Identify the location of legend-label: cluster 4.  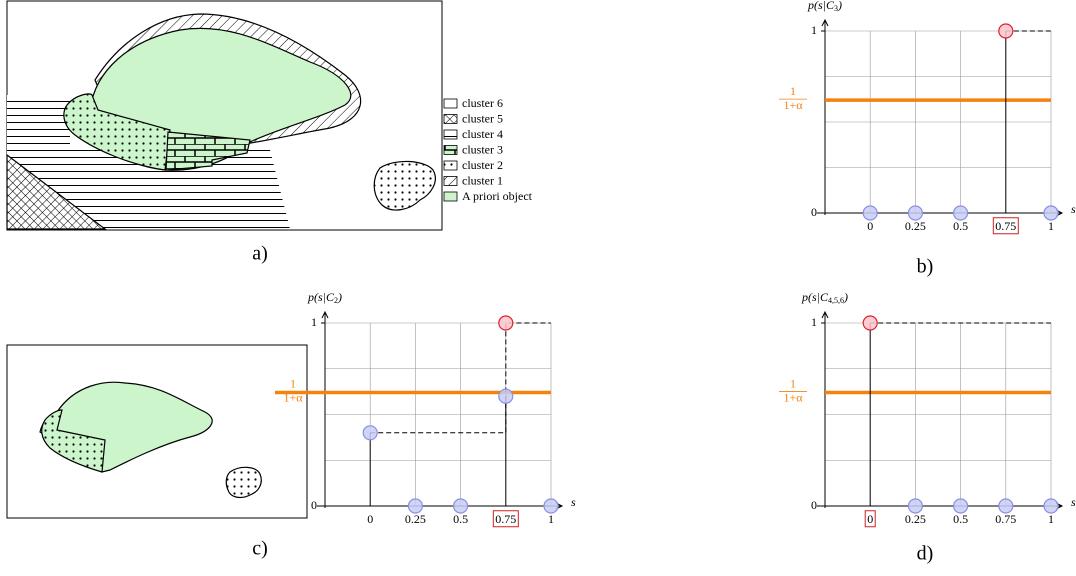
(482, 134).